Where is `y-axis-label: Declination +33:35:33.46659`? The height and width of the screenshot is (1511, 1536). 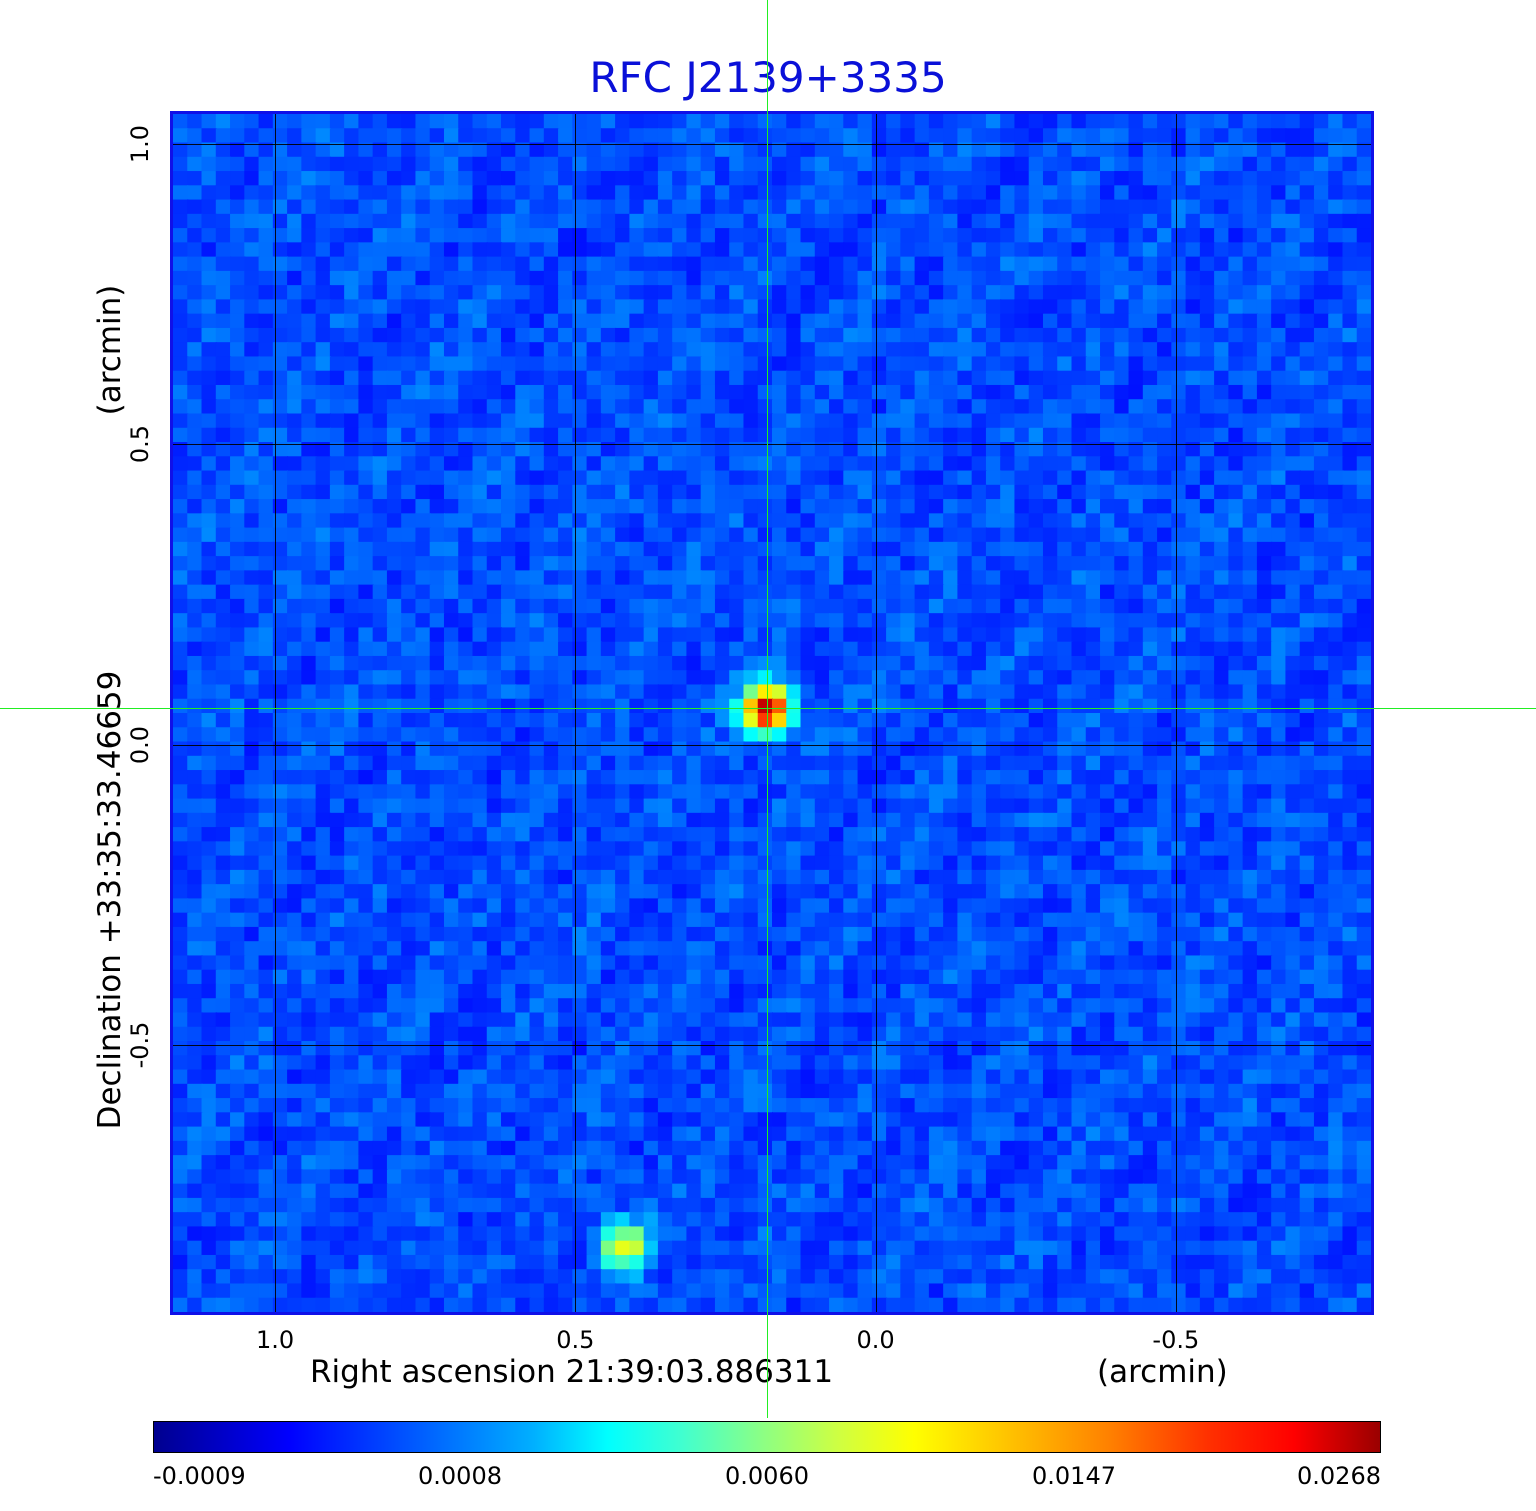
y-axis-label: Declination +33:35:33.46659 is located at coordinates (110, 900).